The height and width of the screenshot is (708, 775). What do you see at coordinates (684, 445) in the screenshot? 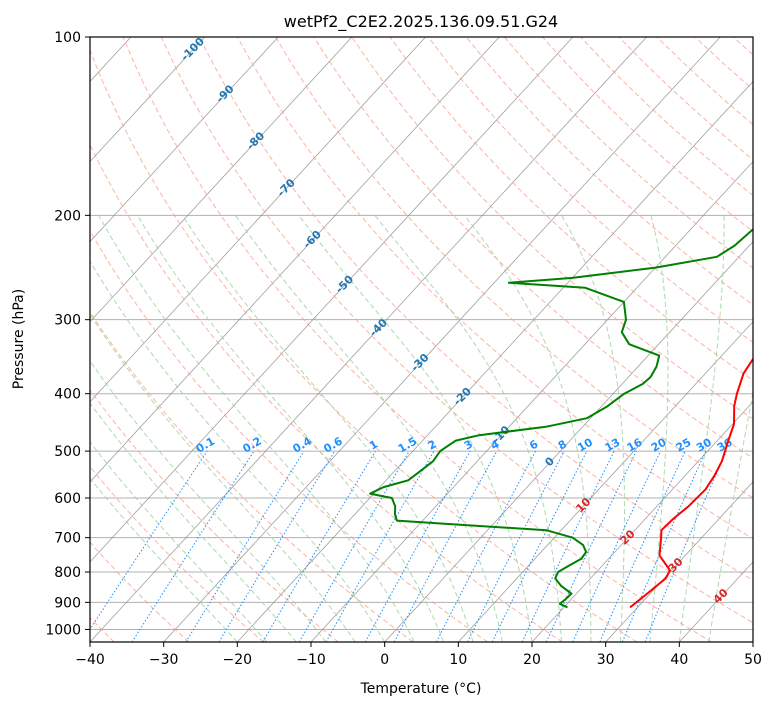
I see `mixing-ratio-label: 25` at bounding box center [684, 445].